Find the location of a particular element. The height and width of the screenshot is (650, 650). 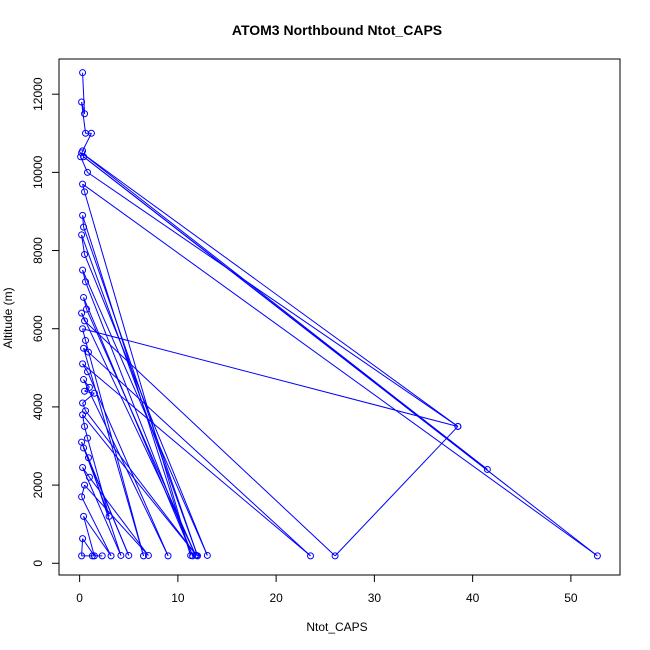

x-tick-label: 40 is located at coordinates (473, 598).